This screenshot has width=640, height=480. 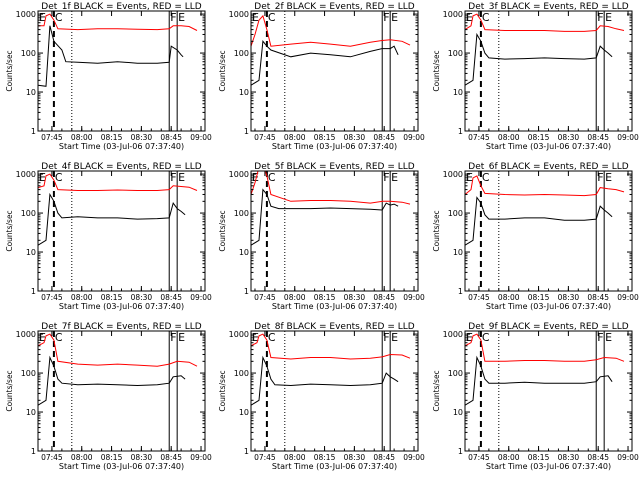 What do you see at coordinates (548, 327) in the screenshot?
I see `panel-title: Det_9f BLACK = Events, RED = LLD` at bounding box center [548, 327].